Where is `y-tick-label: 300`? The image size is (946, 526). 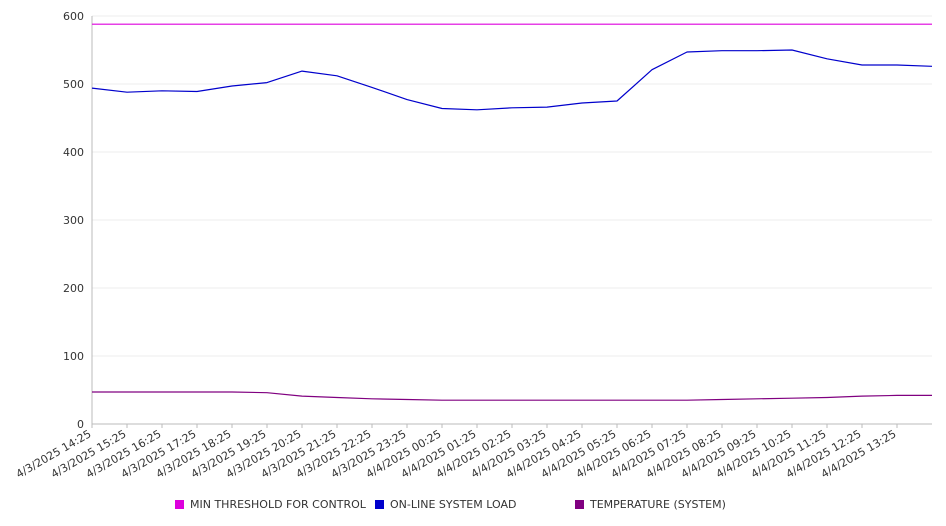 y-tick-label: 300 is located at coordinates (73, 220).